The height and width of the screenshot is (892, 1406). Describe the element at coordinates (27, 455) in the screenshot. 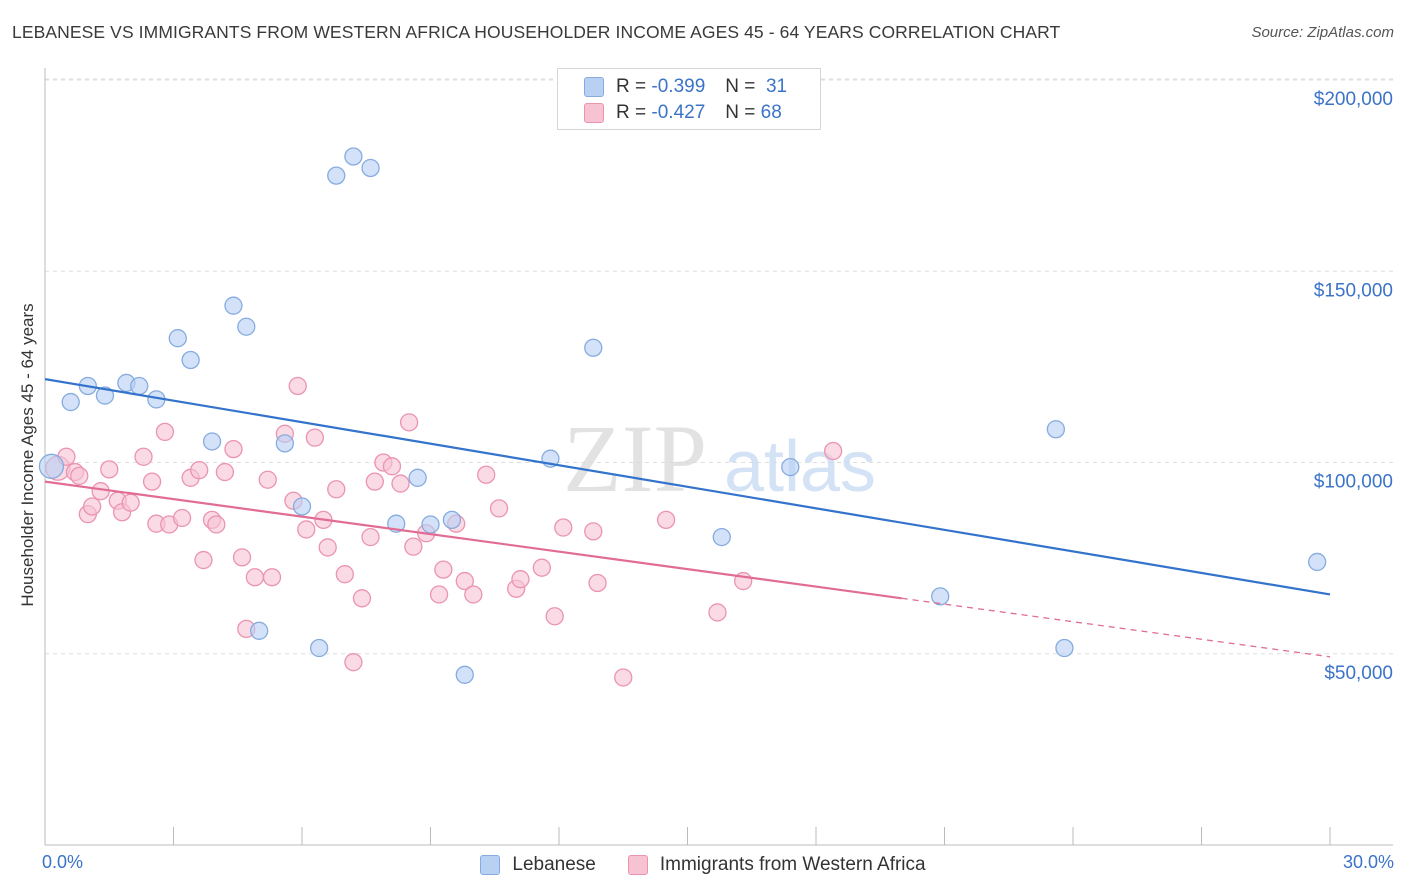

I see `y-axis-label: Householder Income Ages 45 - 64 years` at that location.